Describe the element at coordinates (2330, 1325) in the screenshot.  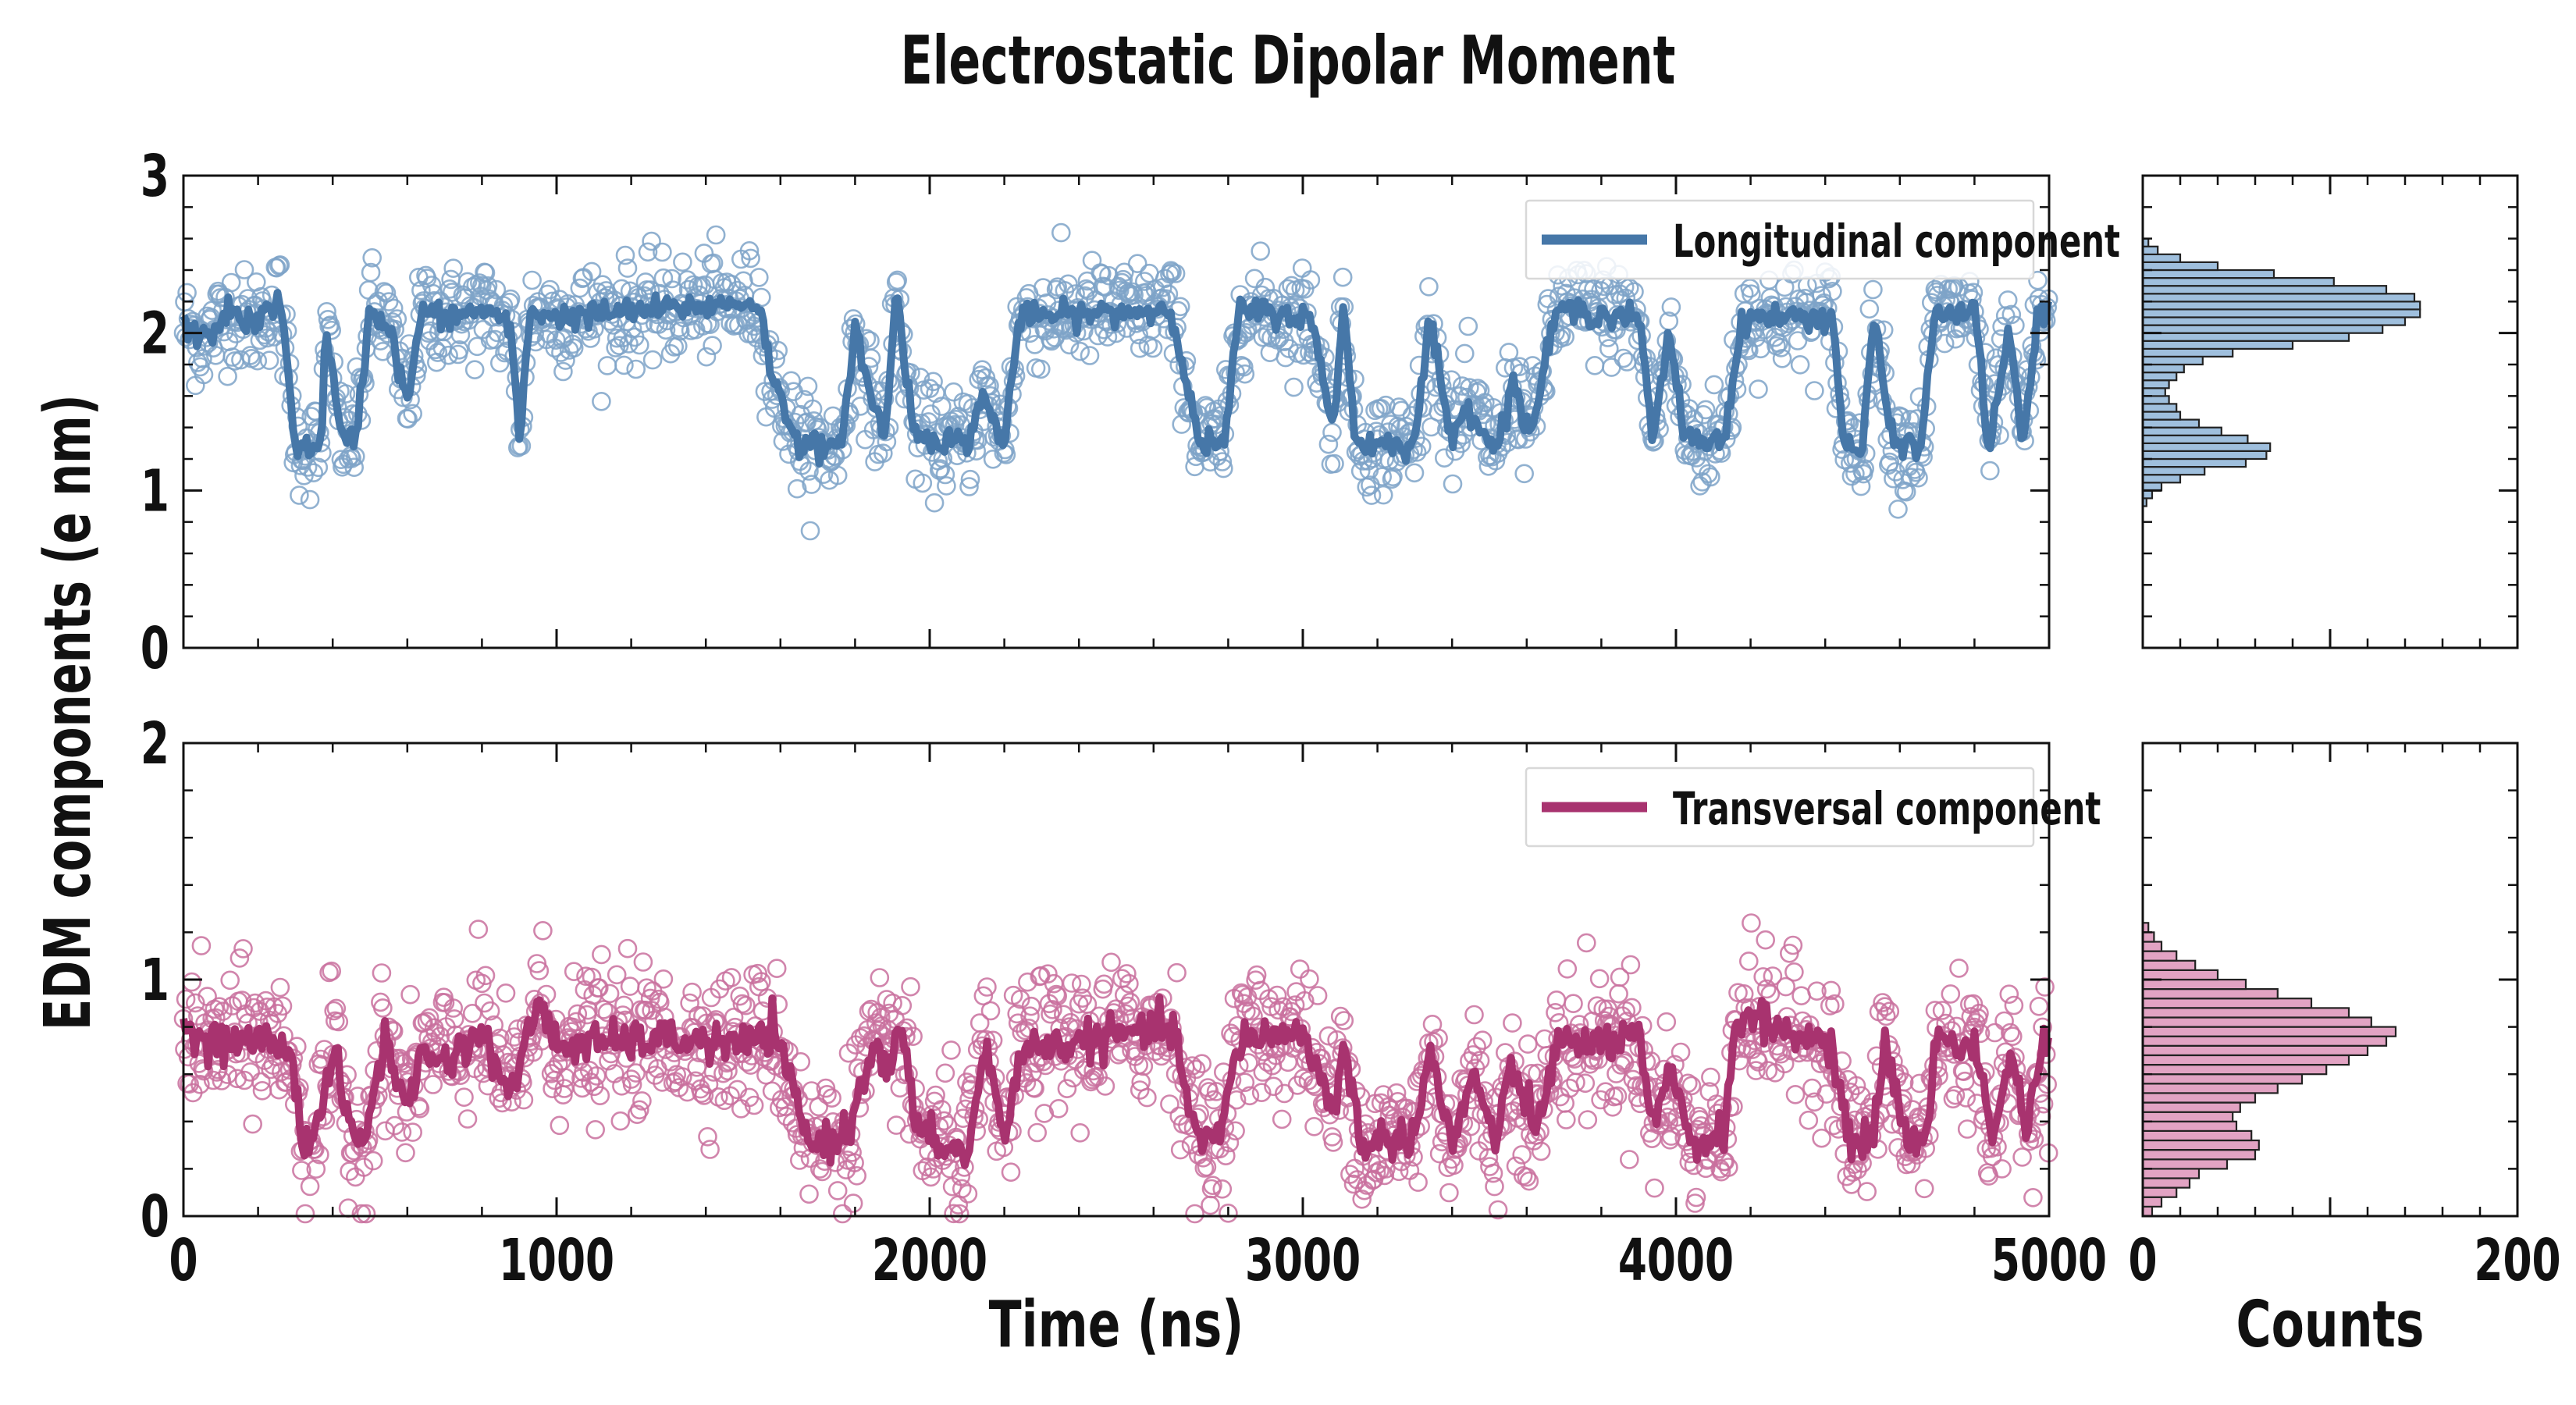
I see `x-axis-label-counts: Counts` at that location.